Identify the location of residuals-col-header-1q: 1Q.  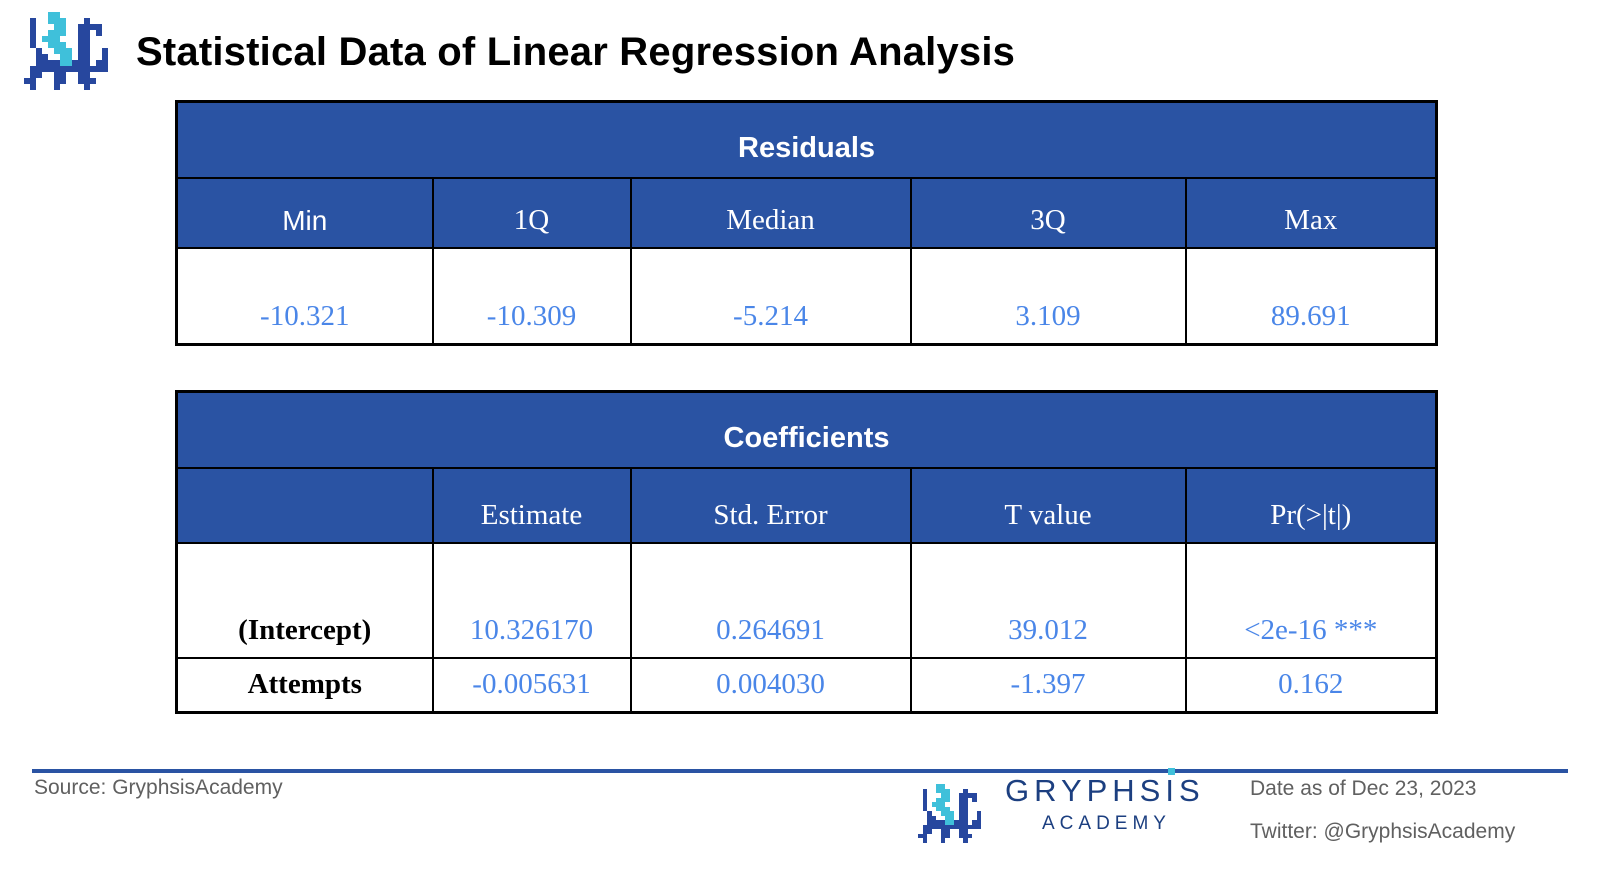
(531, 213).